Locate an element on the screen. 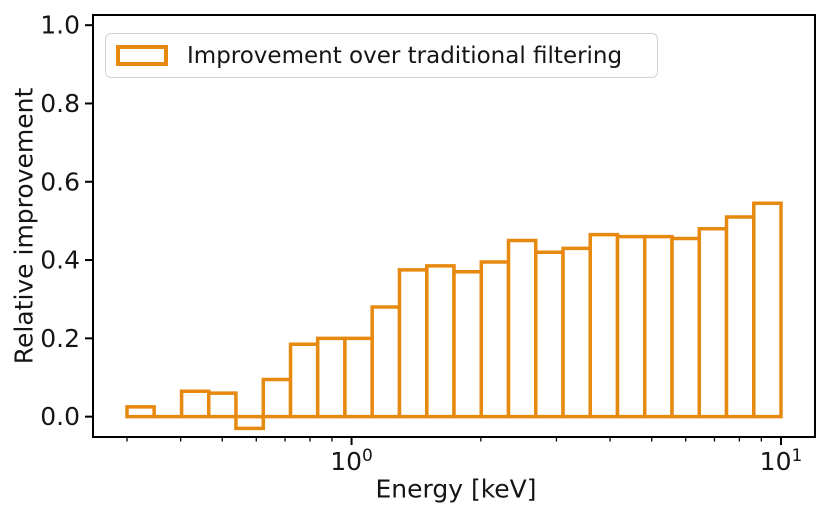  x-tick-label-2: 101 is located at coordinates (781, 461).